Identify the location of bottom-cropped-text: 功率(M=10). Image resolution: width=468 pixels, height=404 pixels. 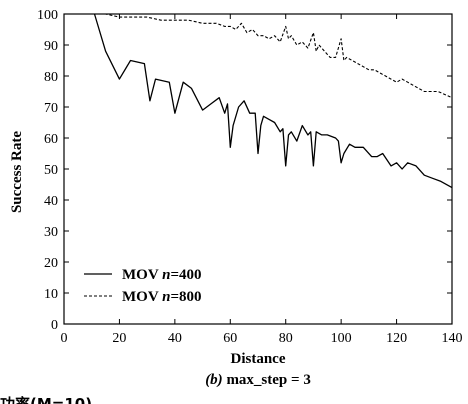
(46, 399).